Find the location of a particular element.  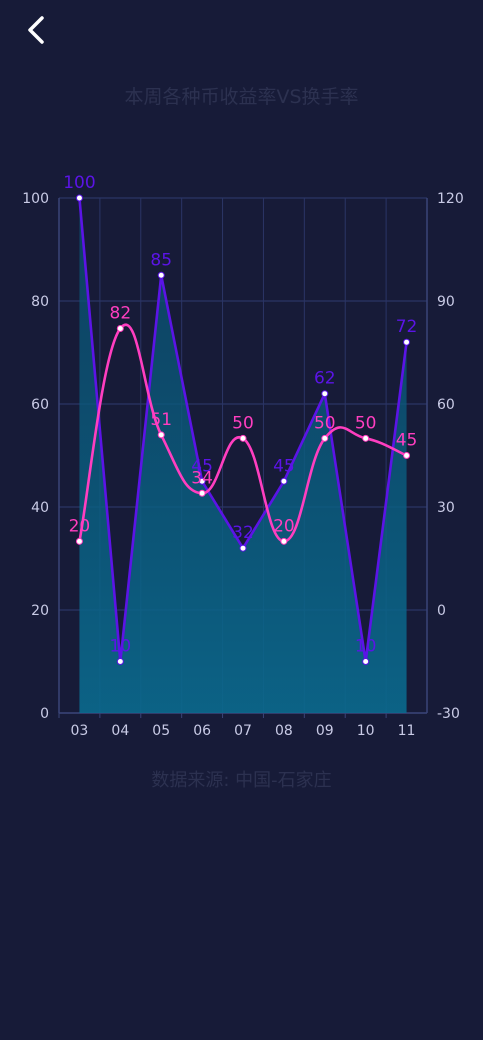

y-left-tick-label: 0 is located at coordinates (44, 714).